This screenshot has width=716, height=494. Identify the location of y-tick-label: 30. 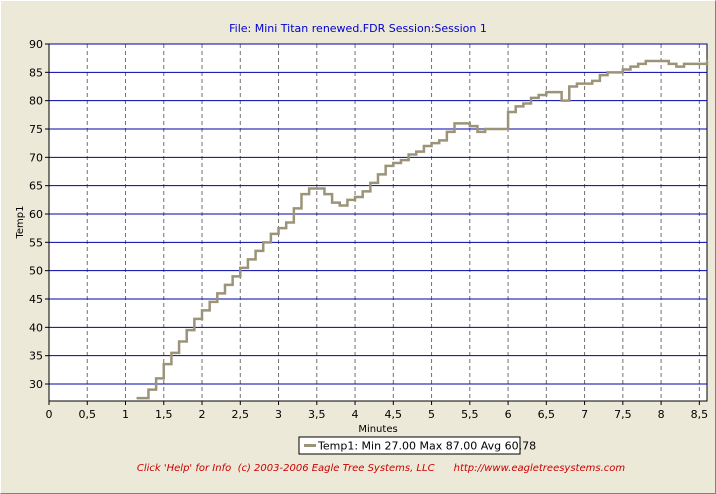
(36, 384).